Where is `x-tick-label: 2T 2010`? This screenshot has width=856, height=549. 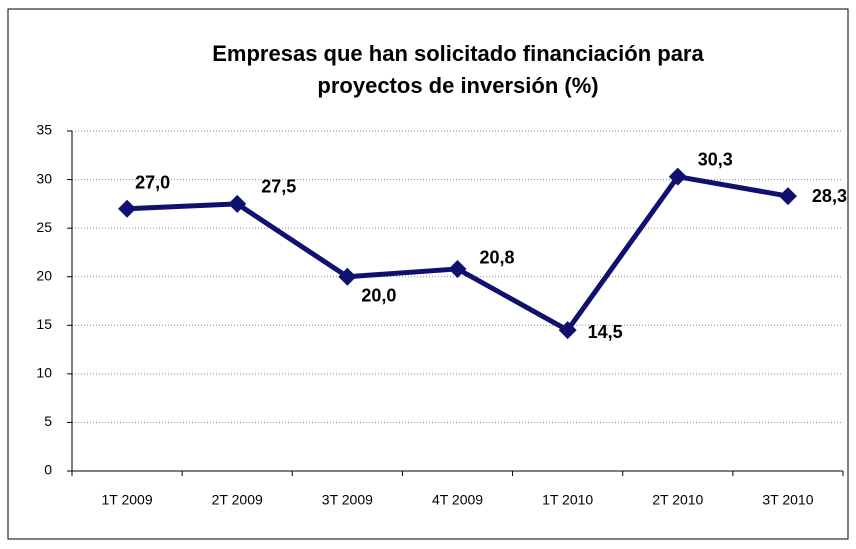 x-tick-label: 2T 2010 is located at coordinates (677, 500).